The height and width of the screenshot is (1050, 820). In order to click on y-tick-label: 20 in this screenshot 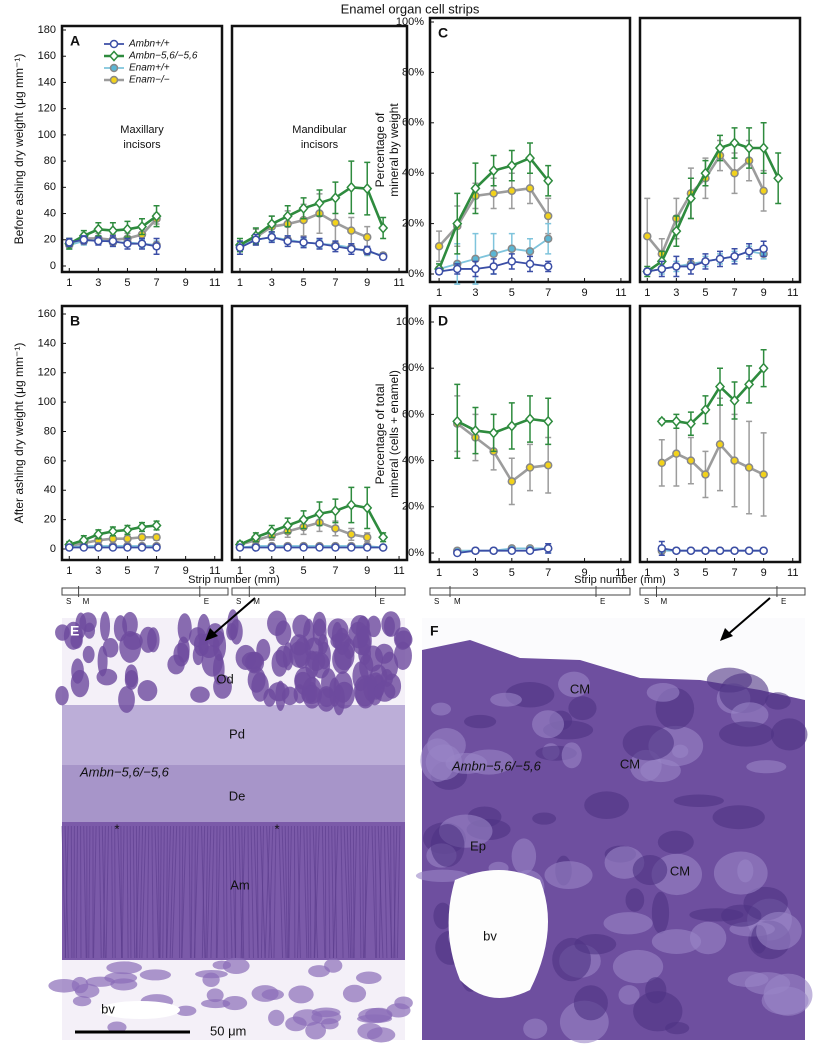, I will do `click(50, 240)`.